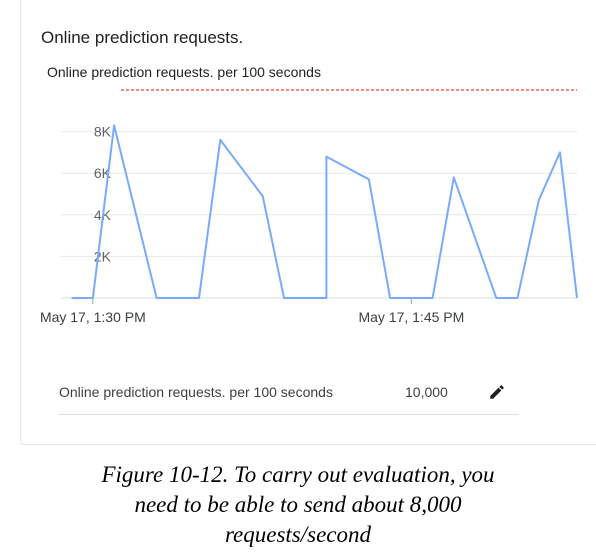  What do you see at coordinates (103, 132) in the screenshot?
I see `y-tick-label: 8K` at bounding box center [103, 132].